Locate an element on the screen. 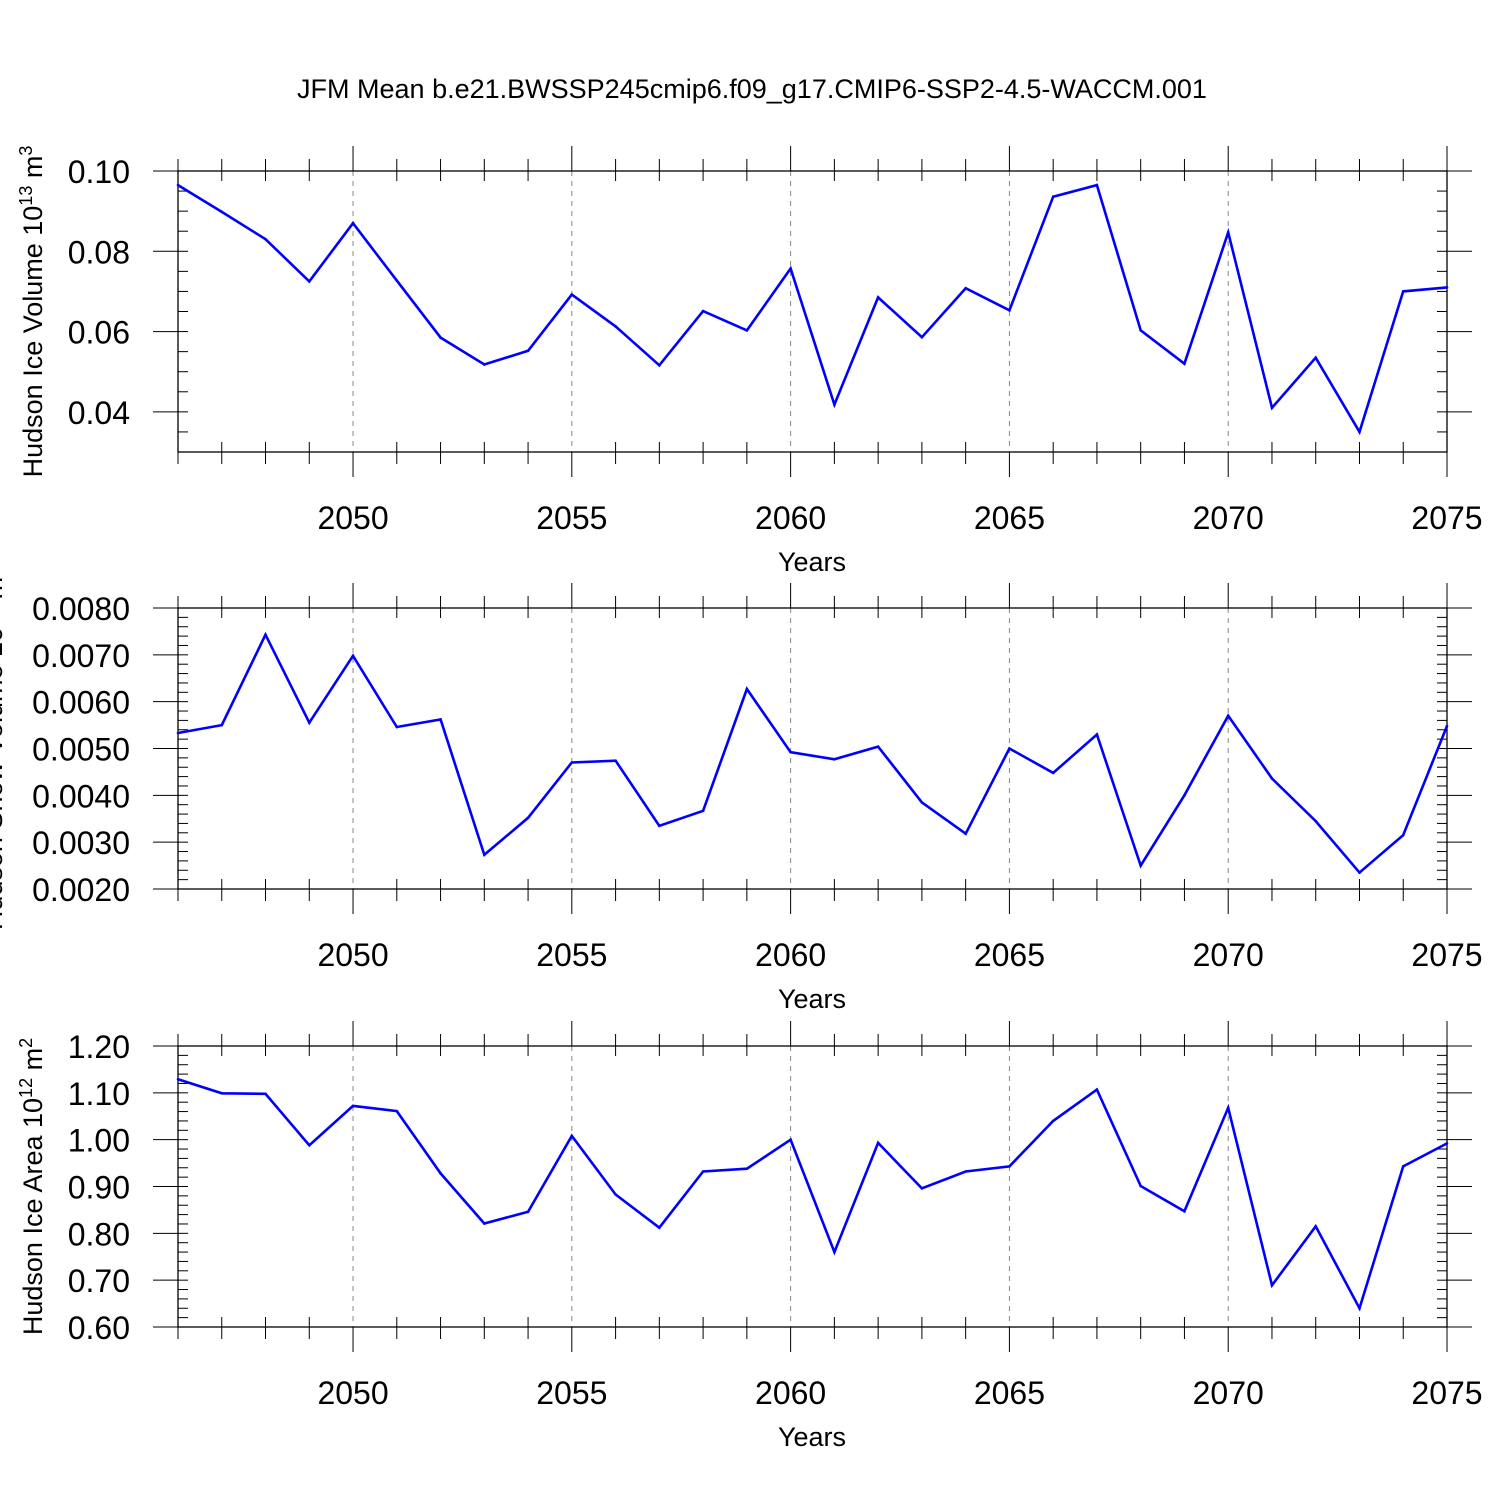 Image resolution: width=1500 pixels, height=1500 pixels. y-axis-label-part: 13 is located at coordinates (26, 196).